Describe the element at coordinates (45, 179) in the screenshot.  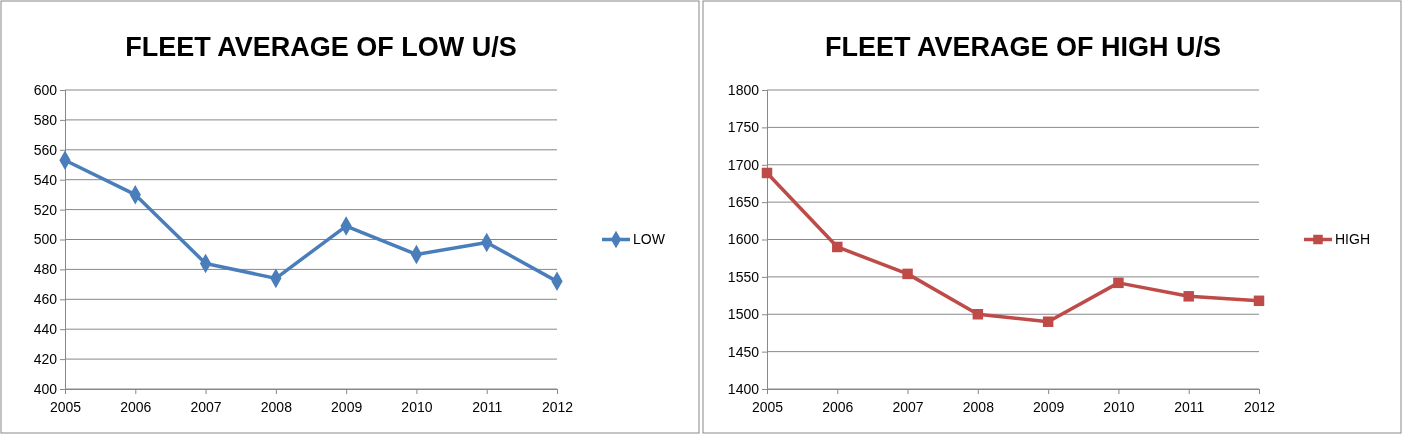
I see `y-tick-label: 540` at that location.